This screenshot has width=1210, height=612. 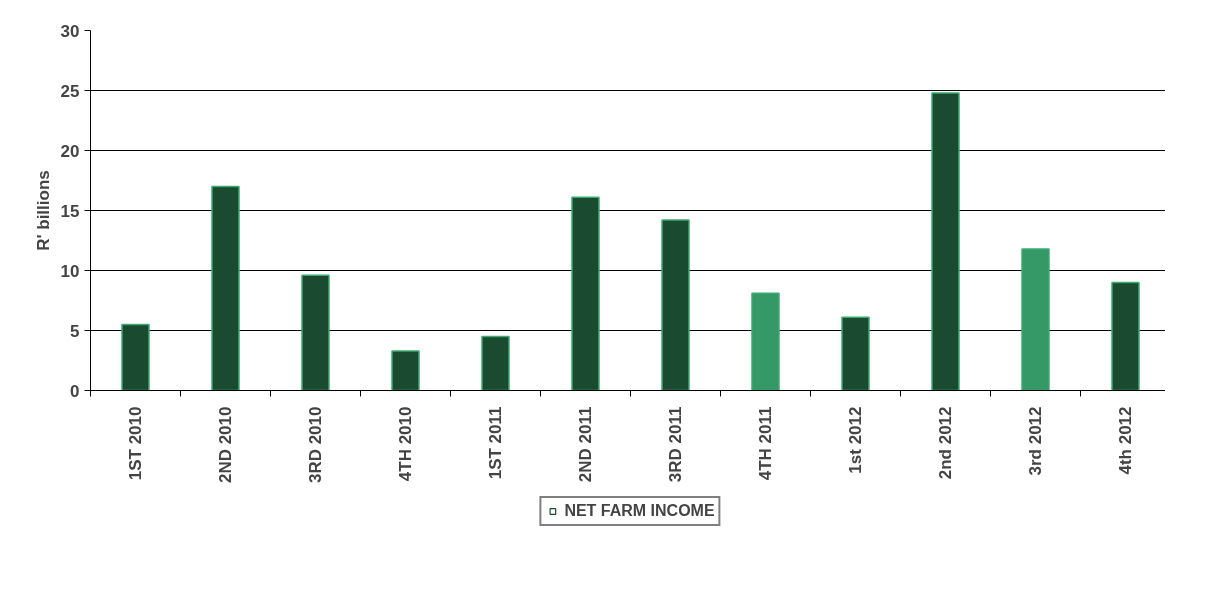 I want to click on x-tick-label: 2ND 2011, so click(x=585, y=444).